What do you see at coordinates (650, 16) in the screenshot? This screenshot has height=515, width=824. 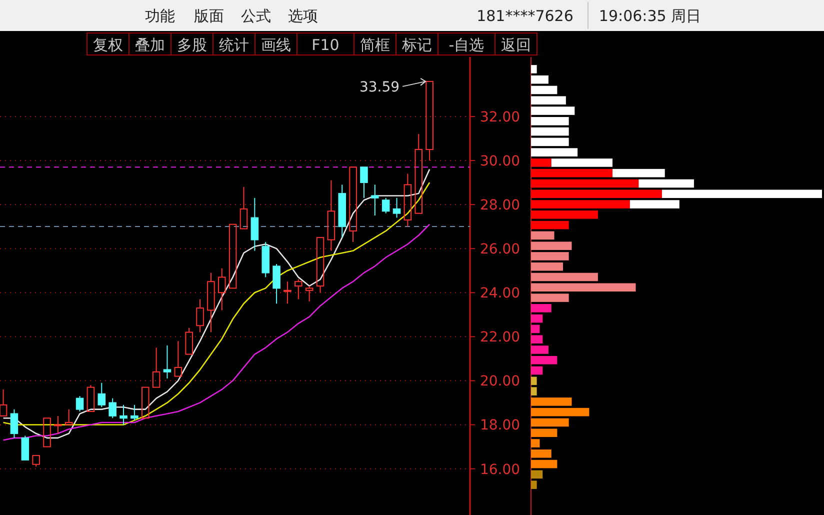 I see `text: 19:06:35 周日` at bounding box center [650, 16].